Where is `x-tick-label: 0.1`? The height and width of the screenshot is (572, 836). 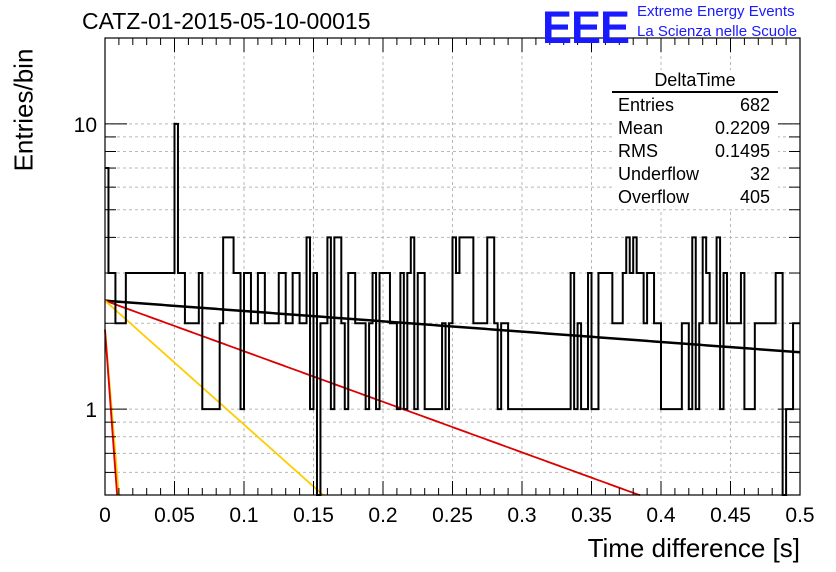
x-tick-label: 0.1 is located at coordinates (243, 515).